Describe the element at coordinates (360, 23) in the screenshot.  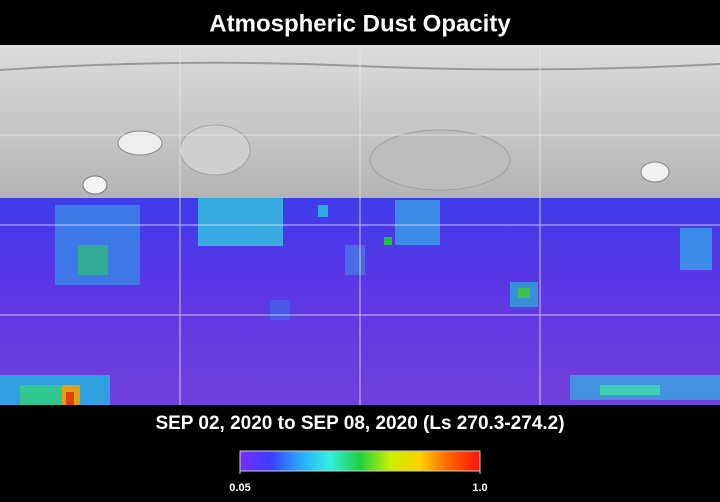
I see `title: Atmospheric Dust Opacity` at that location.